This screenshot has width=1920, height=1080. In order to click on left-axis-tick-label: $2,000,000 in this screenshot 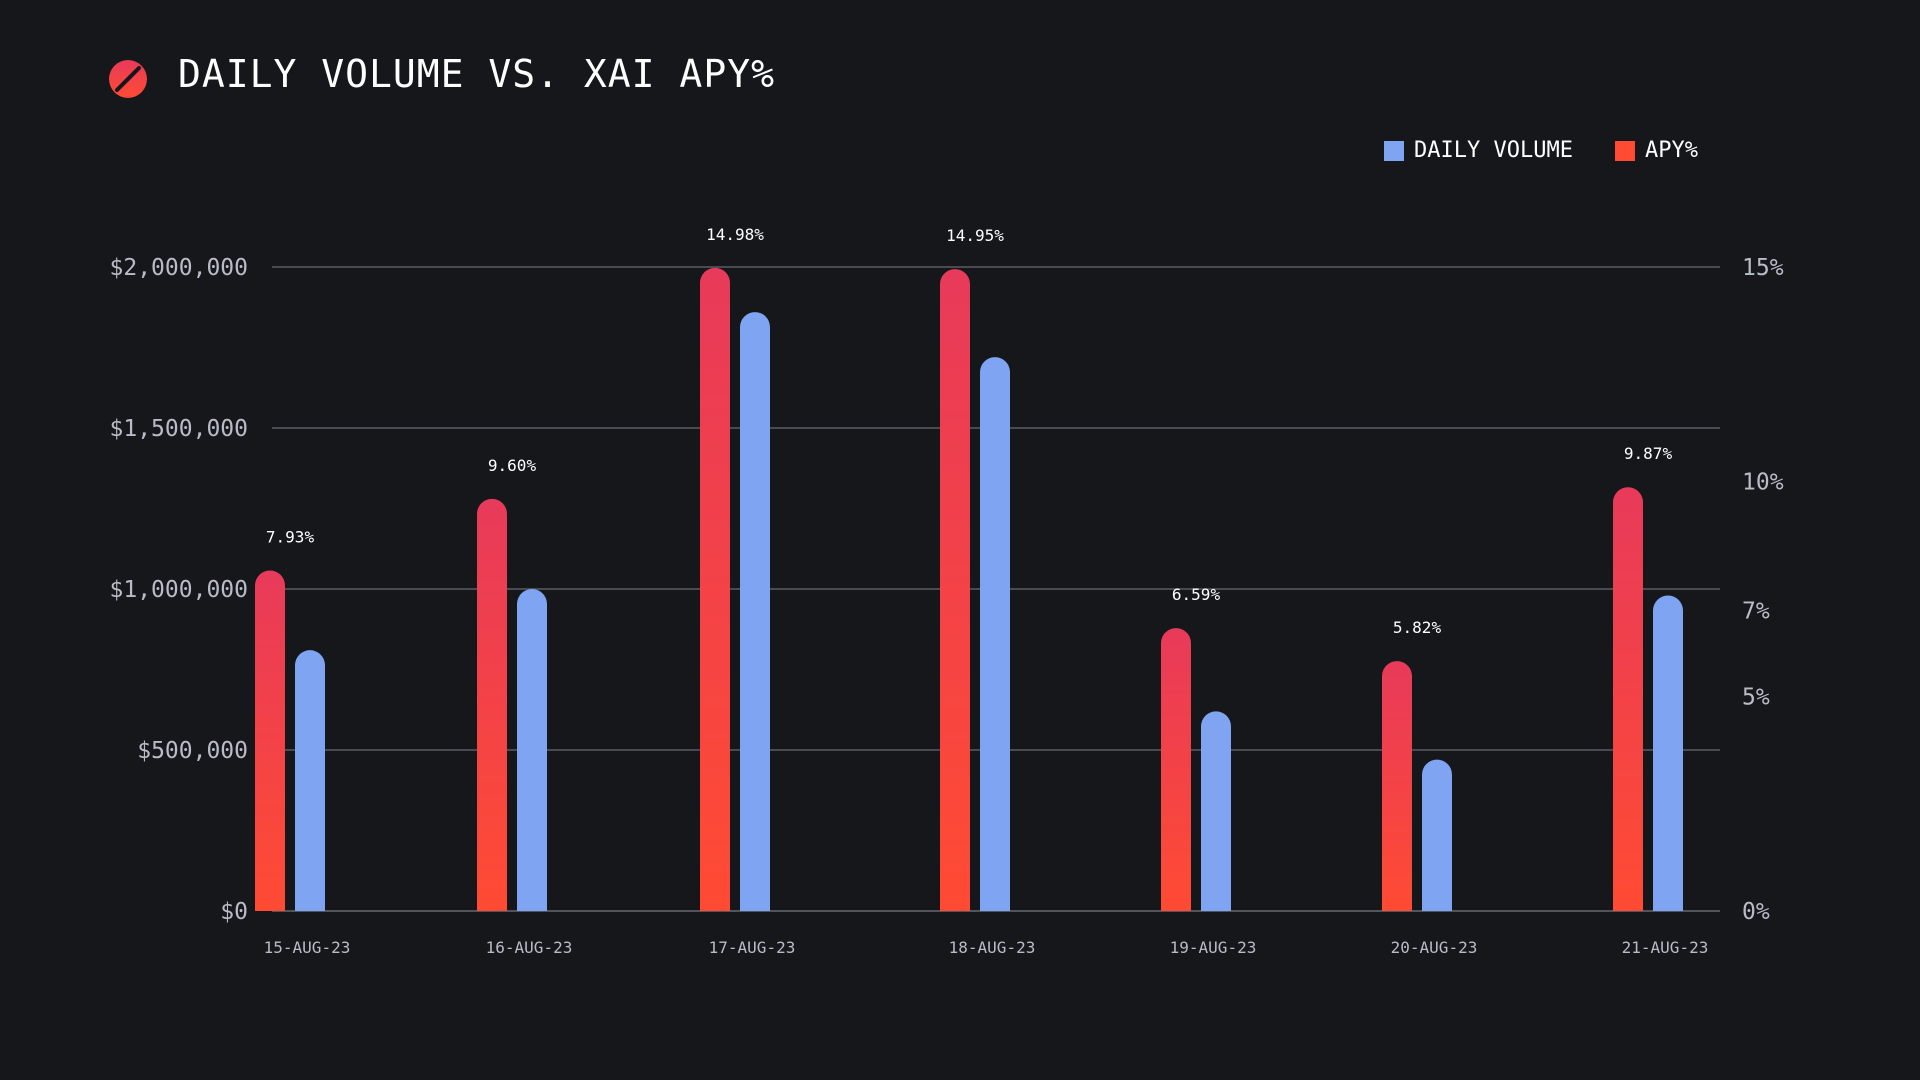, I will do `click(179, 268)`.